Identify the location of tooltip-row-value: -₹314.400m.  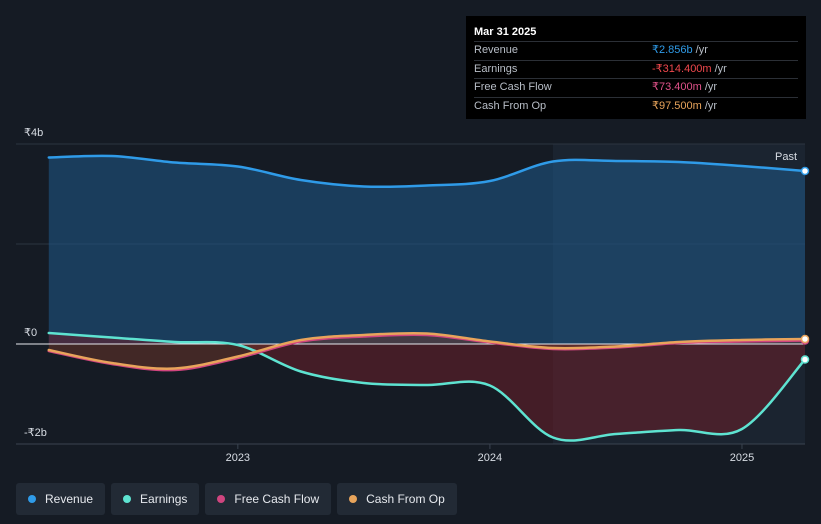
(682, 68).